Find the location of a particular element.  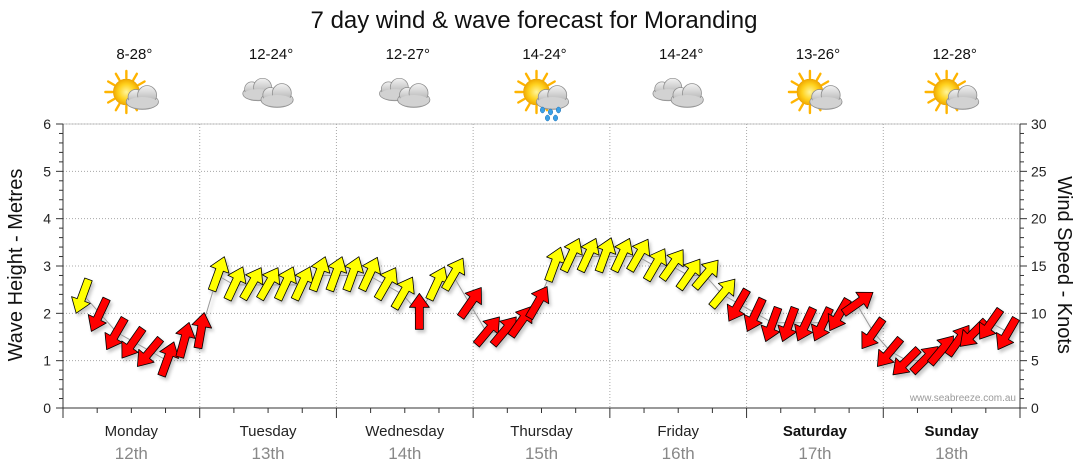

y-left-tick-label: 1 is located at coordinates (47, 361).